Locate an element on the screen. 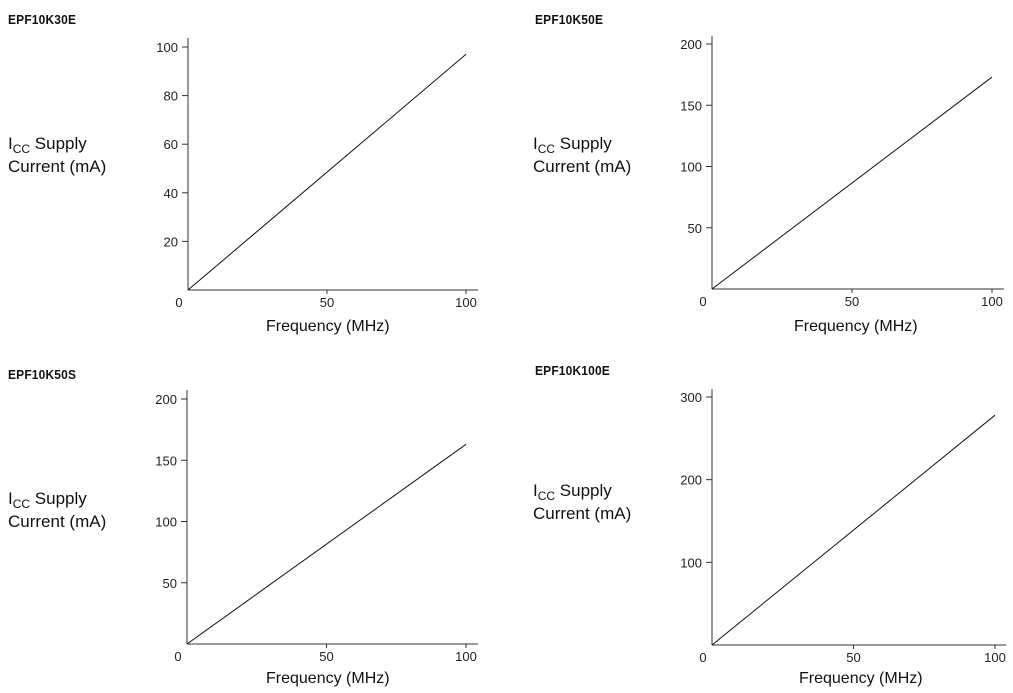 The height and width of the screenshot is (693, 1013). y-tick-label: 80 is located at coordinates (171, 96).